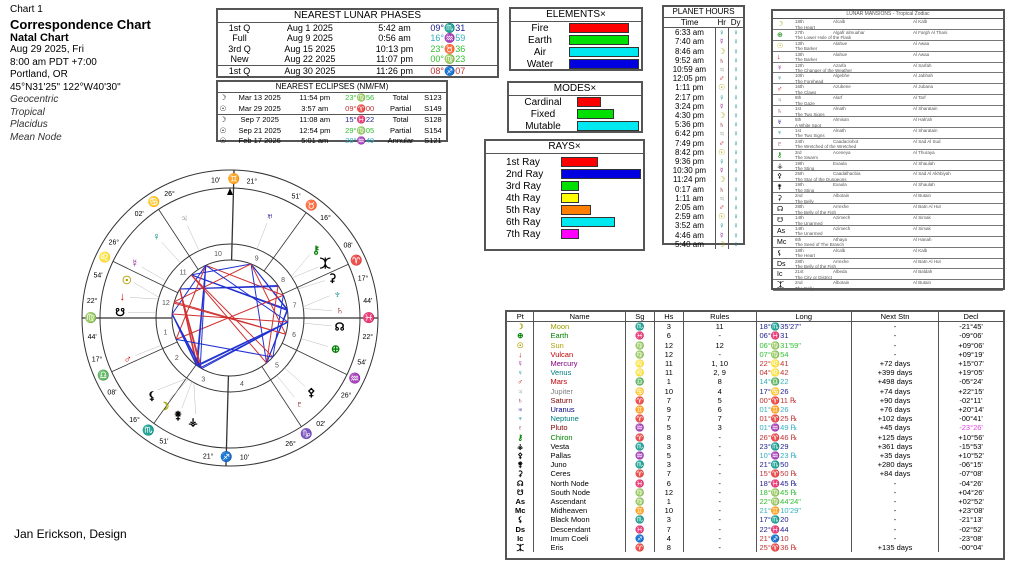 This screenshot has width=1024, height=562. Describe the element at coordinates (735, 162) in the screenshot. I see `day-ruler-icon: ♀` at that location.